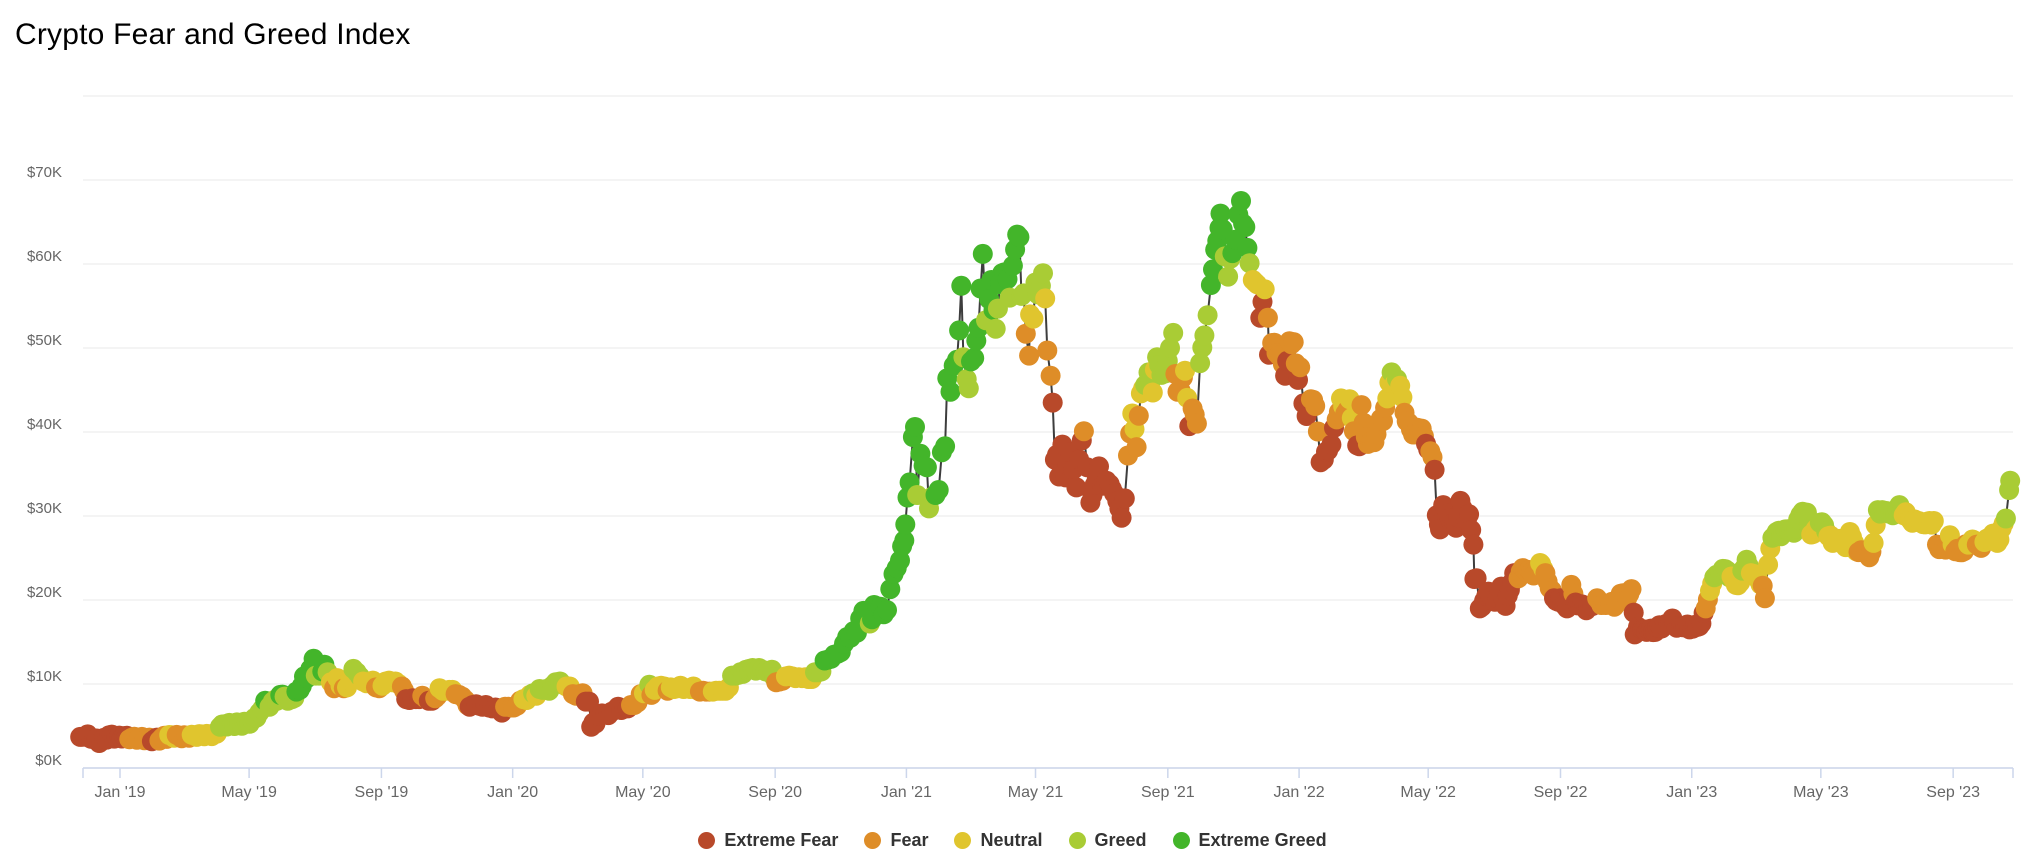 This screenshot has width=2025, height=863. I want to click on x-axis-label: Jan '20, so click(512, 792).